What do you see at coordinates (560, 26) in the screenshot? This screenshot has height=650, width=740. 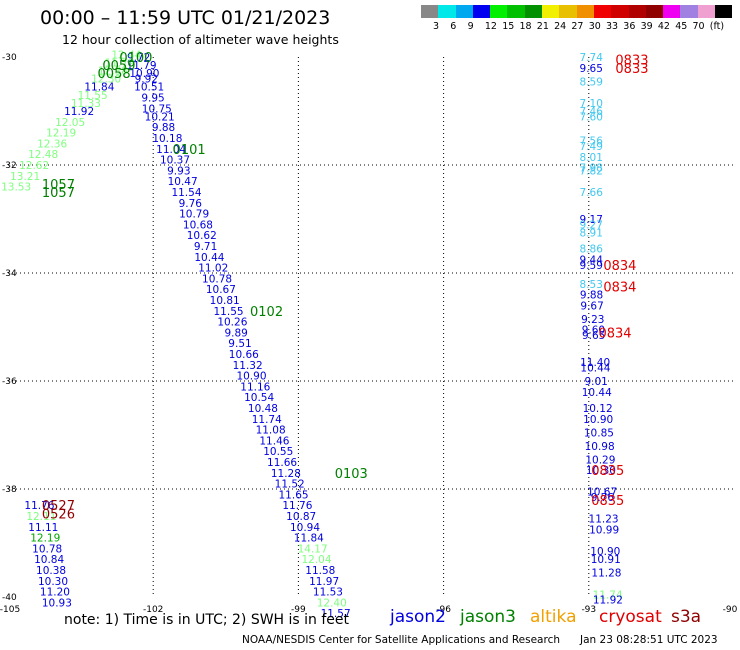 I see `color-scale-label: 24` at bounding box center [560, 26].